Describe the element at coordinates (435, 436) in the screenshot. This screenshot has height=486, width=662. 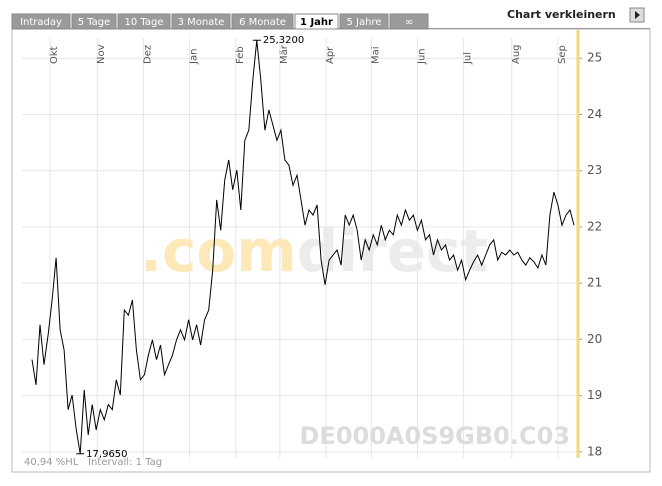
I see `symbol: DE000A0S9GB0.C03` at that location.